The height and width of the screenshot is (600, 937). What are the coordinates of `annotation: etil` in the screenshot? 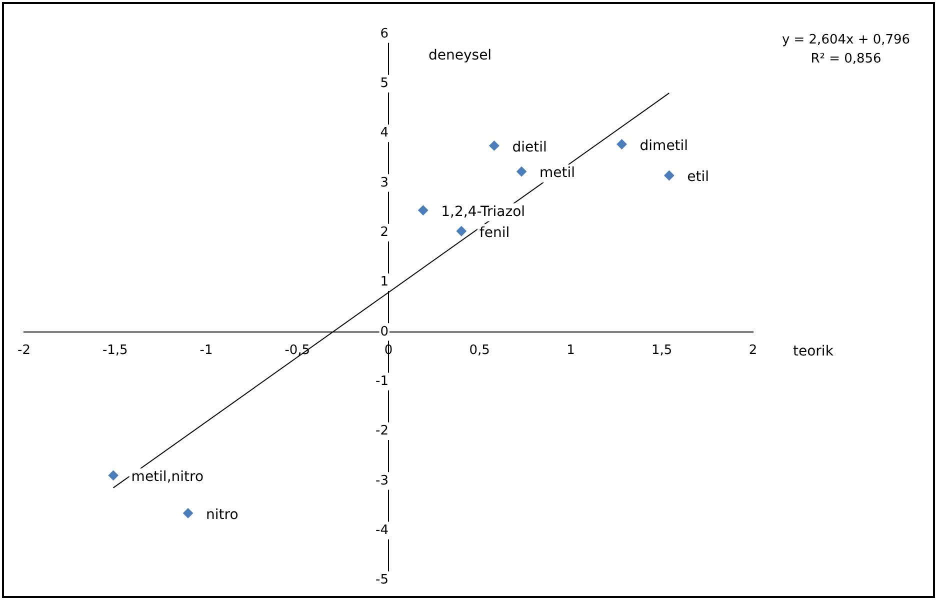 It's located at (698, 177).